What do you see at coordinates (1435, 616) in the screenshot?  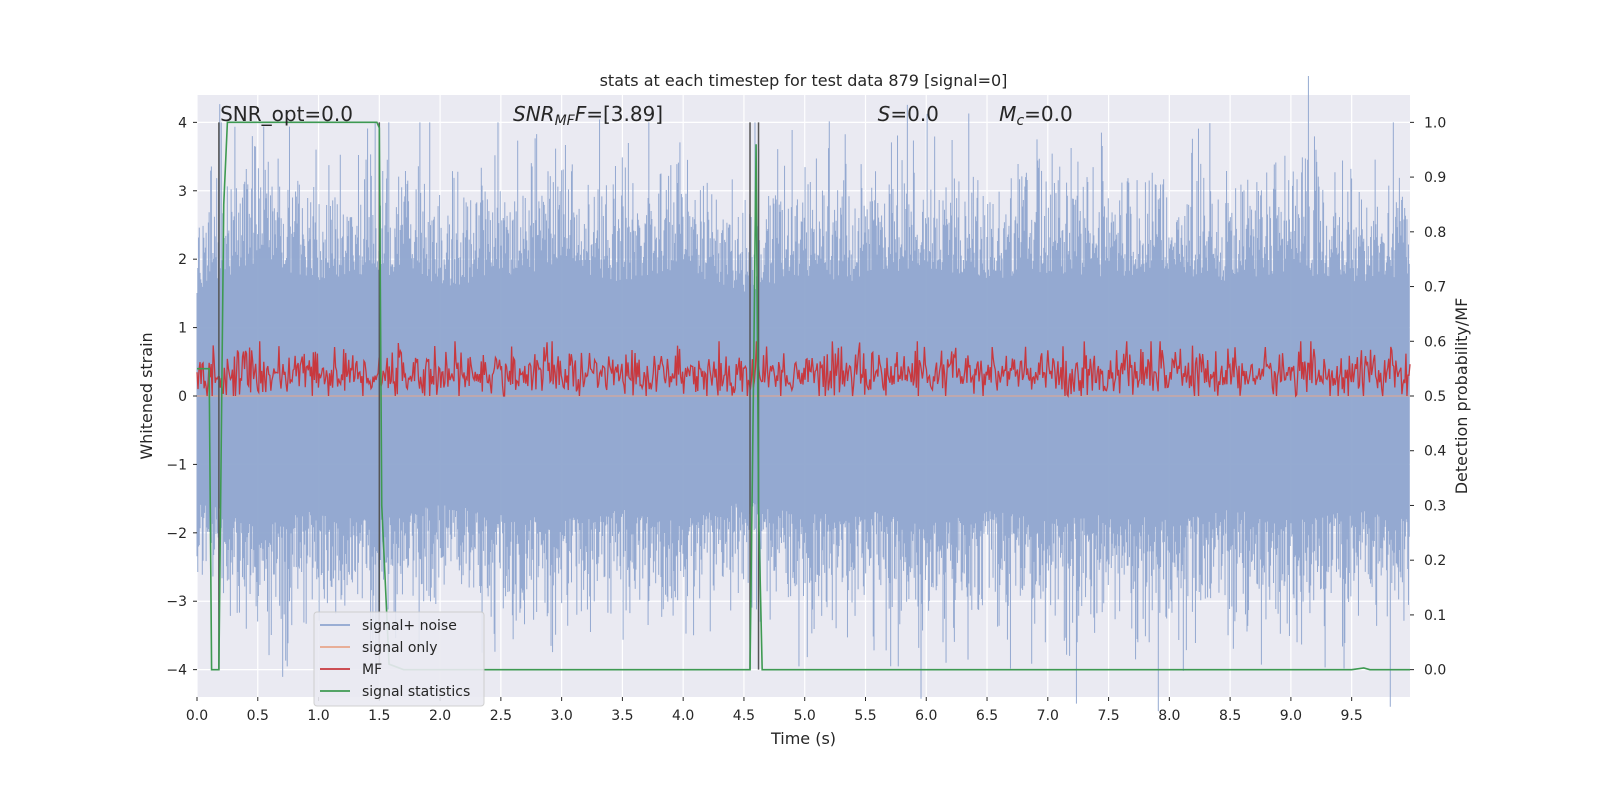 I see `y-right-tick-label: 0.1` at bounding box center [1435, 616].